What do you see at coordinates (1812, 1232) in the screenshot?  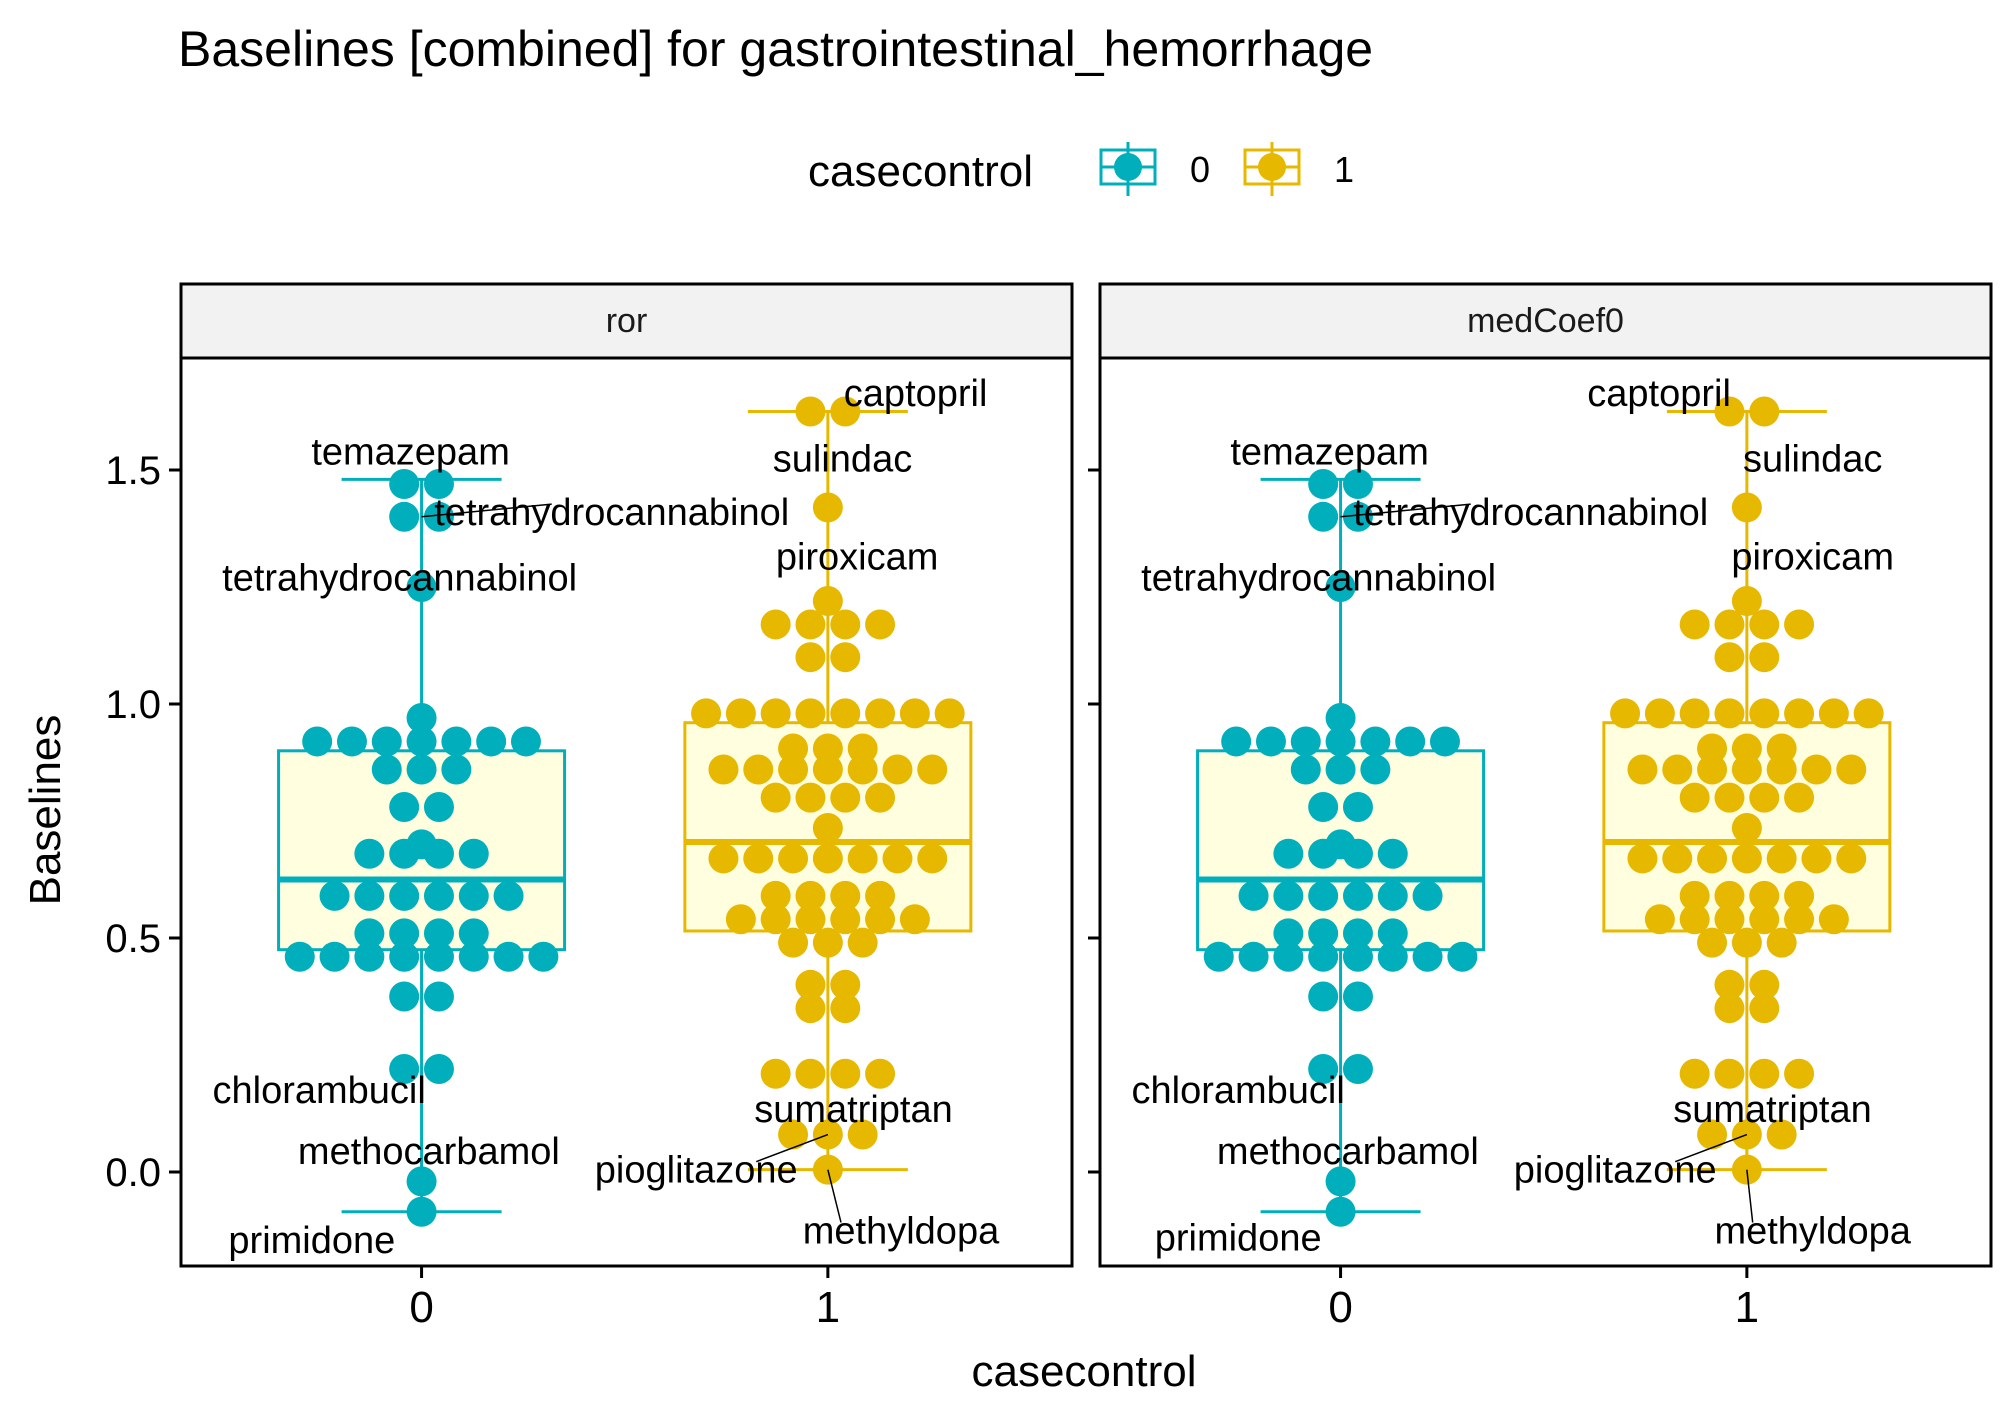 I see `point-label: methyldopa` at bounding box center [1812, 1232].